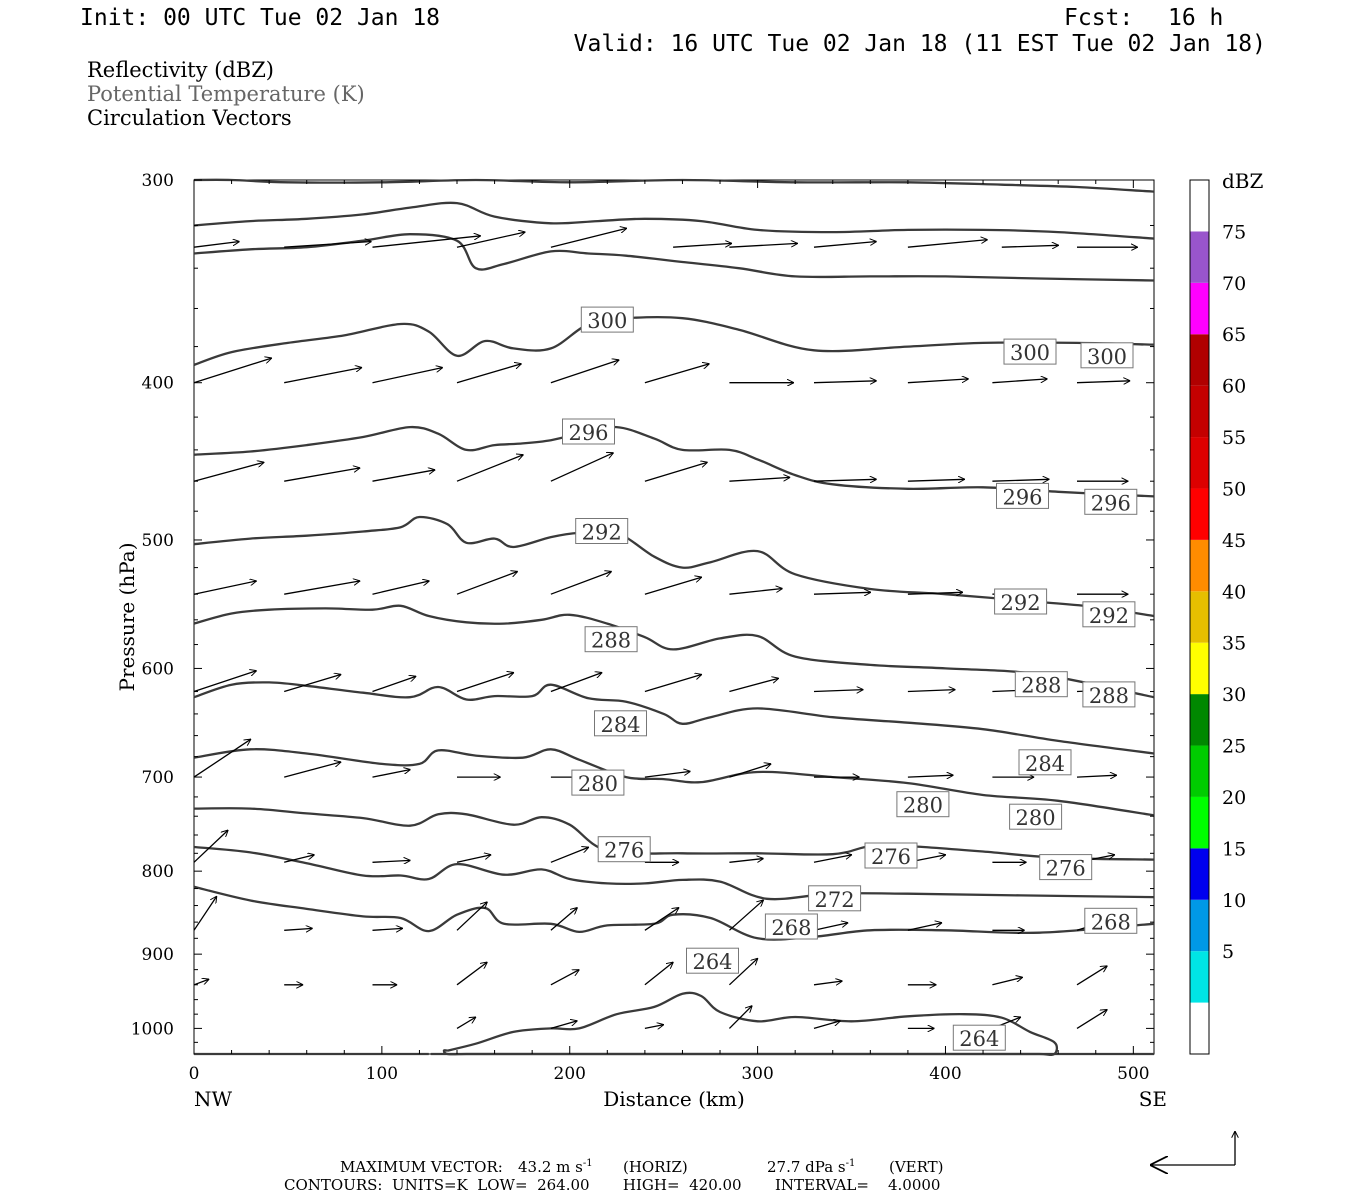 Image resolution: width=1350 pixels, height=1200 pixels. What do you see at coordinates (1234, 798) in the screenshot?
I see `colorbar-label: 20` at bounding box center [1234, 798].